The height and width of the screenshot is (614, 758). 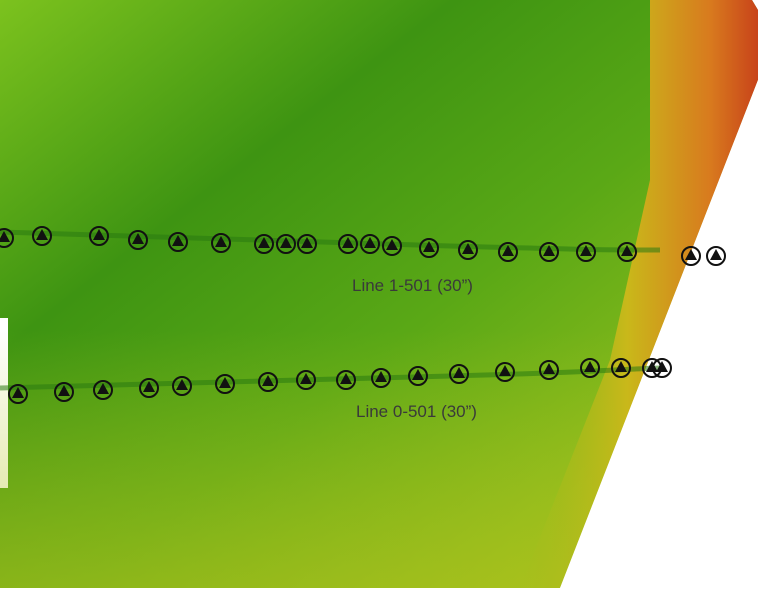 I want to click on line-0-markers, so click(x=340, y=381).